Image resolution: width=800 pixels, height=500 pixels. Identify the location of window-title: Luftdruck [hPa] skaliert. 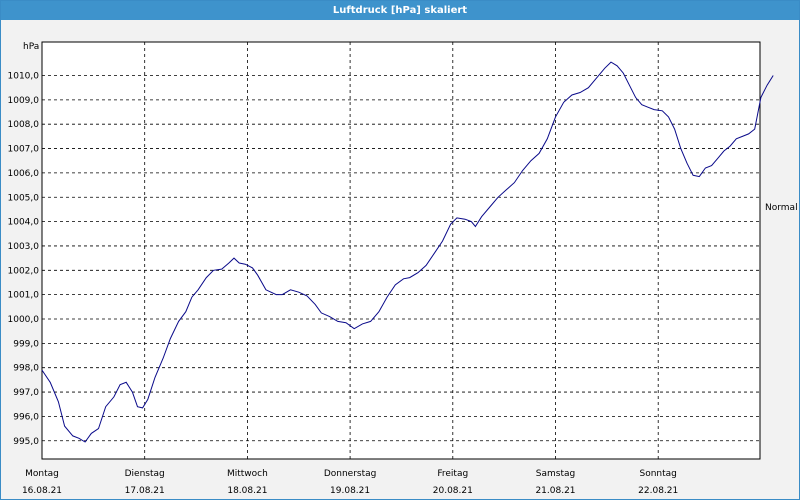
(400, 10).